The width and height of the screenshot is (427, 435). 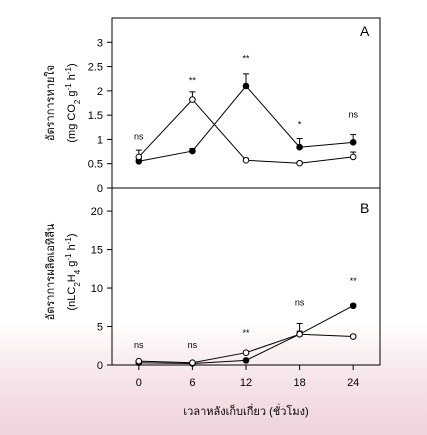 I want to click on panel-a-y-unit: (mg CO2 g-1 h-1), so click(x=73, y=102).